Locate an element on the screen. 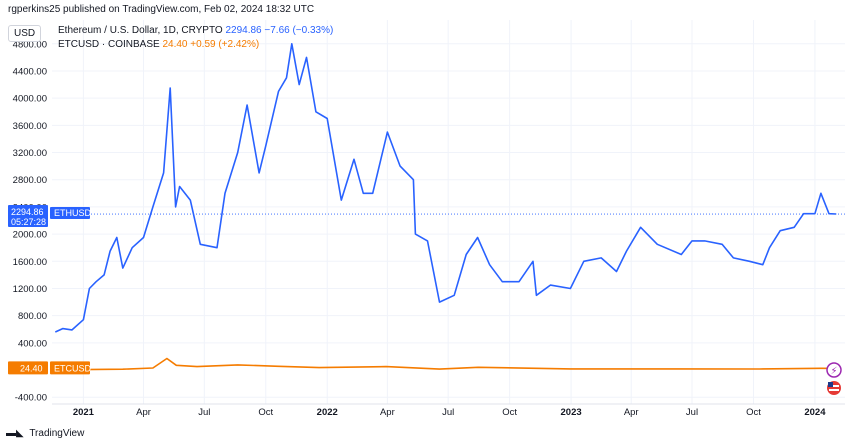 Image resolution: width=850 pixels, height=443 pixels. y-tick-label: 800.00 is located at coordinates (32, 316).